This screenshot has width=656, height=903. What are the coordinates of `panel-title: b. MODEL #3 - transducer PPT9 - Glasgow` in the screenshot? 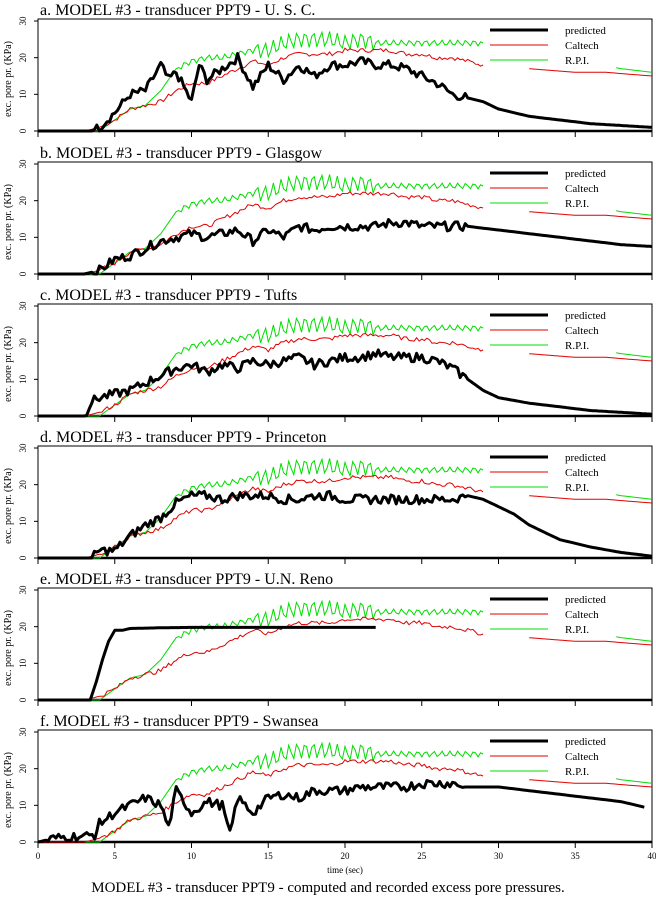 It's located at (181, 153).